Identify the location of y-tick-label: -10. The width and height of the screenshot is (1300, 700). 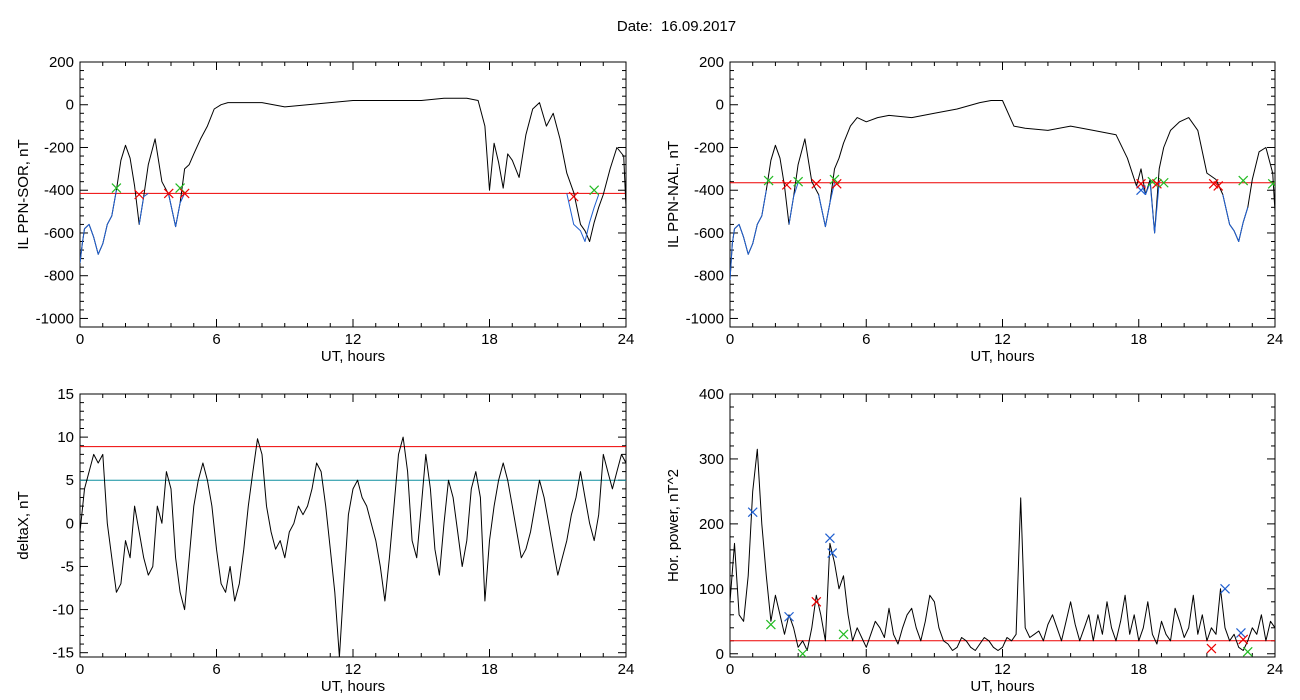
(63, 610).